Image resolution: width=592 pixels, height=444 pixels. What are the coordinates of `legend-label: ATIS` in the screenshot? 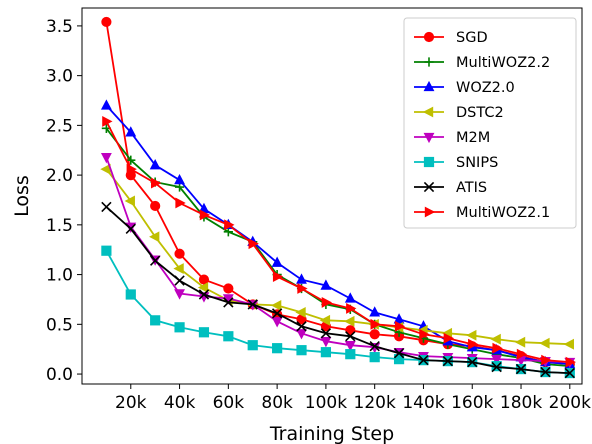 It's located at (471, 188).